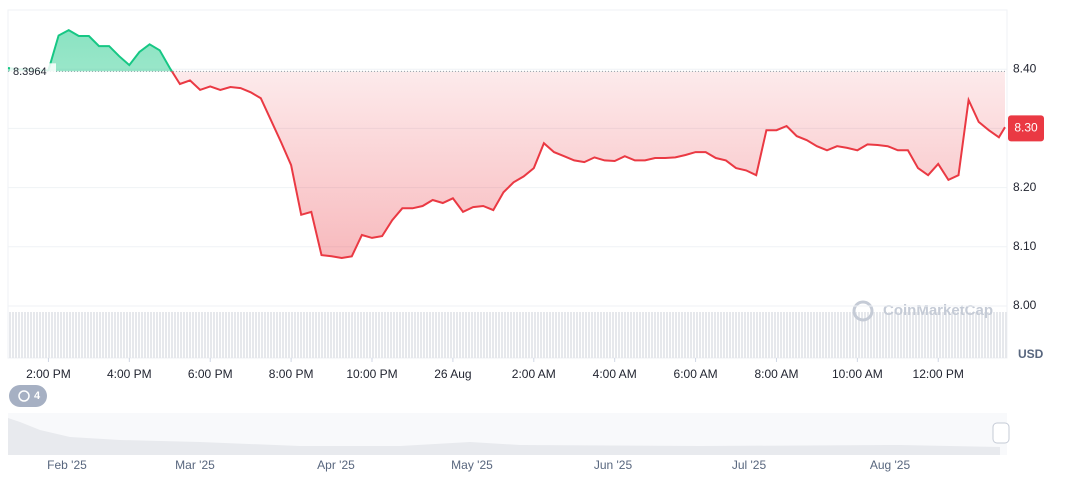 The height and width of the screenshot is (477, 1072). Describe the element at coordinates (938, 374) in the screenshot. I see `x-tick-label: 12:00 PM` at that location.